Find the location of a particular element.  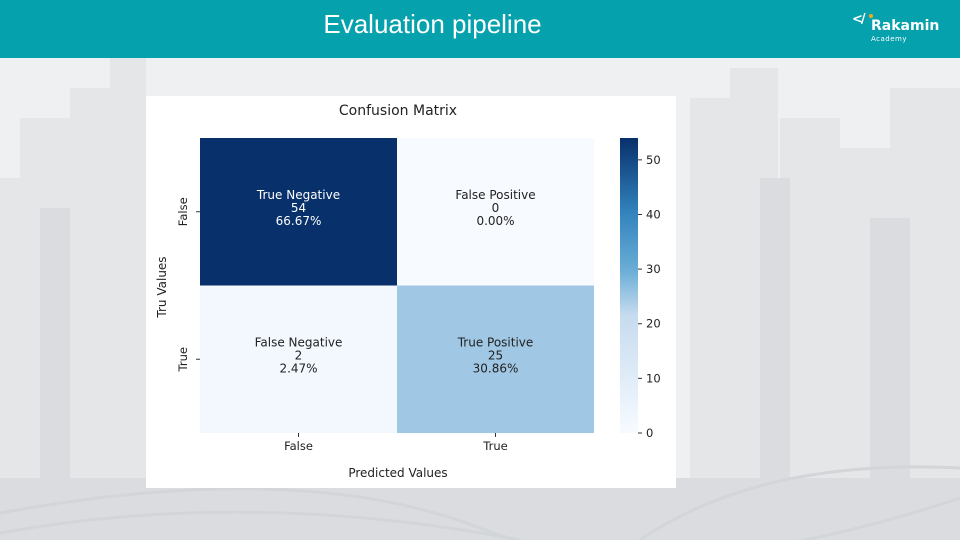

chart-title: Confusion Matrix is located at coordinates (398, 111).